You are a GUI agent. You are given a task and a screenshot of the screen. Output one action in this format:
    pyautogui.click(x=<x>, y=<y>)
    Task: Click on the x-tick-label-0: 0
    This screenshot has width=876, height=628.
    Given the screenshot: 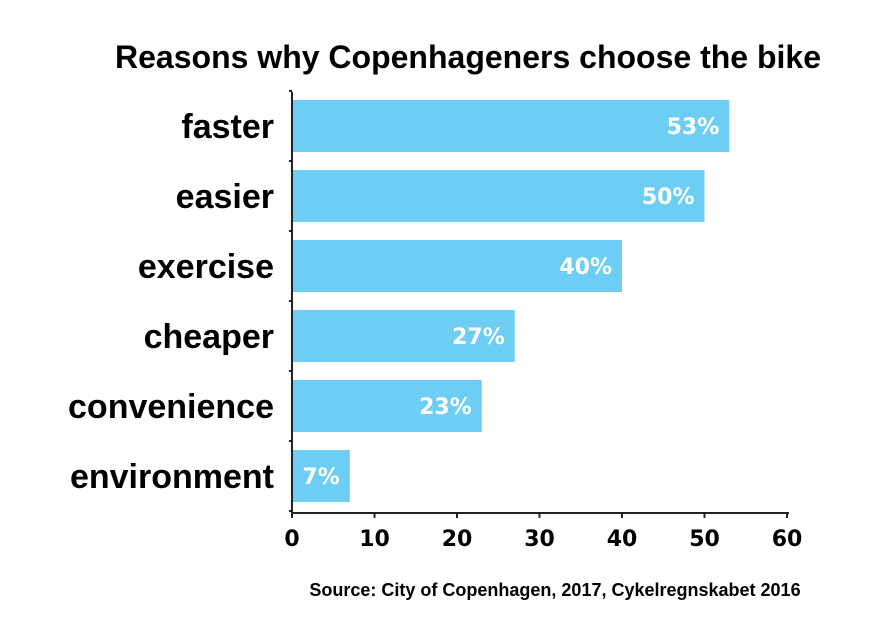 What is the action you would take?
    pyautogui.click(x=291, y=539)
    